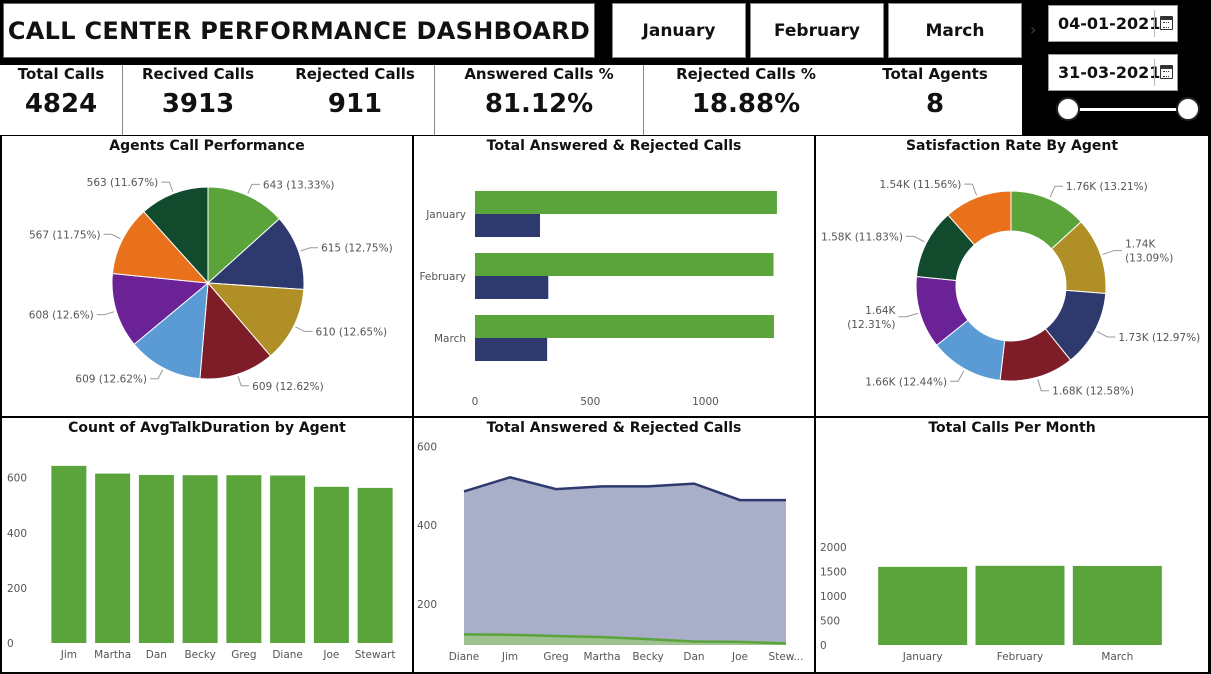 This screenshot has width=1211, height=674. What do you see at coordinates (598, 299) in the screenshot?
I see `bar-chart-answered-rejected: January February March 0 500 1000` at bounding box center [598, 299].